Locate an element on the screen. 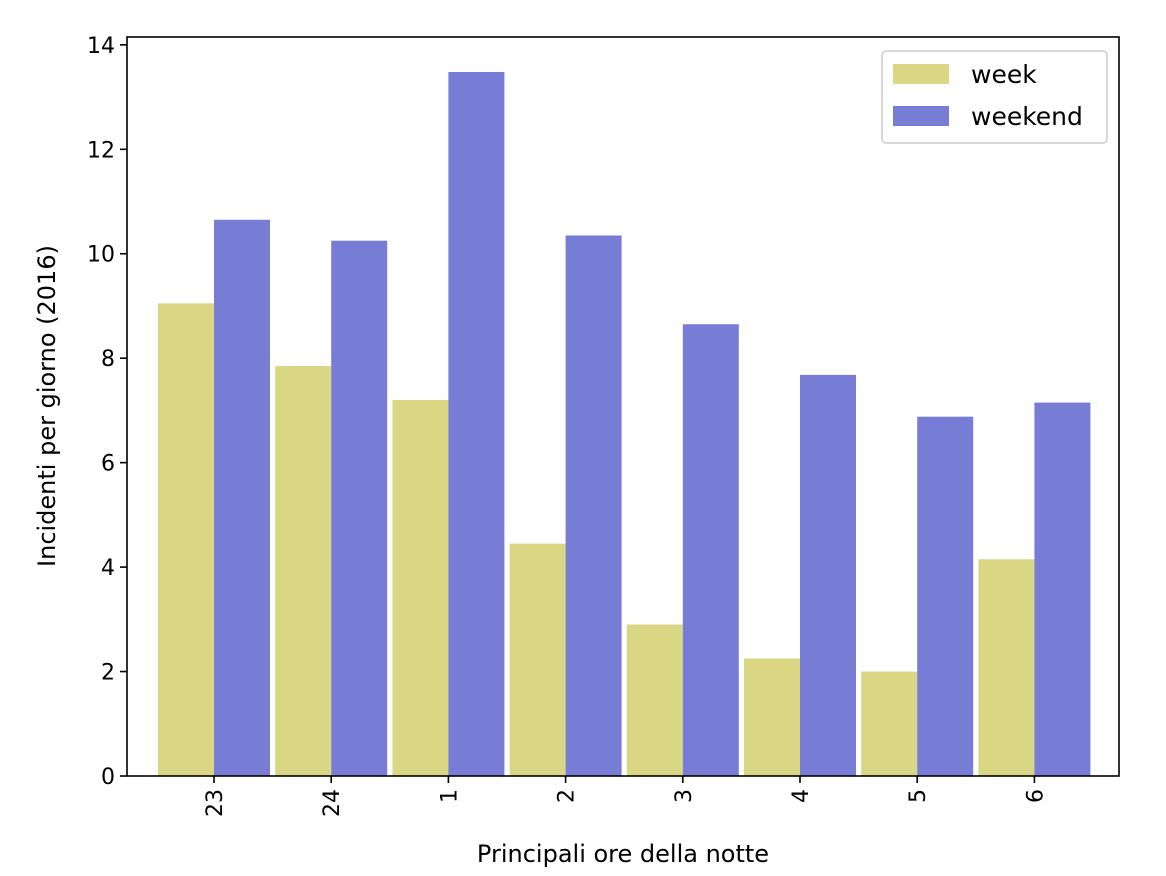 The width and height of the screenshot is (1166, 876). y-axis-label: Incidenti per giorno (2016) is located at coordinates (47, 406).